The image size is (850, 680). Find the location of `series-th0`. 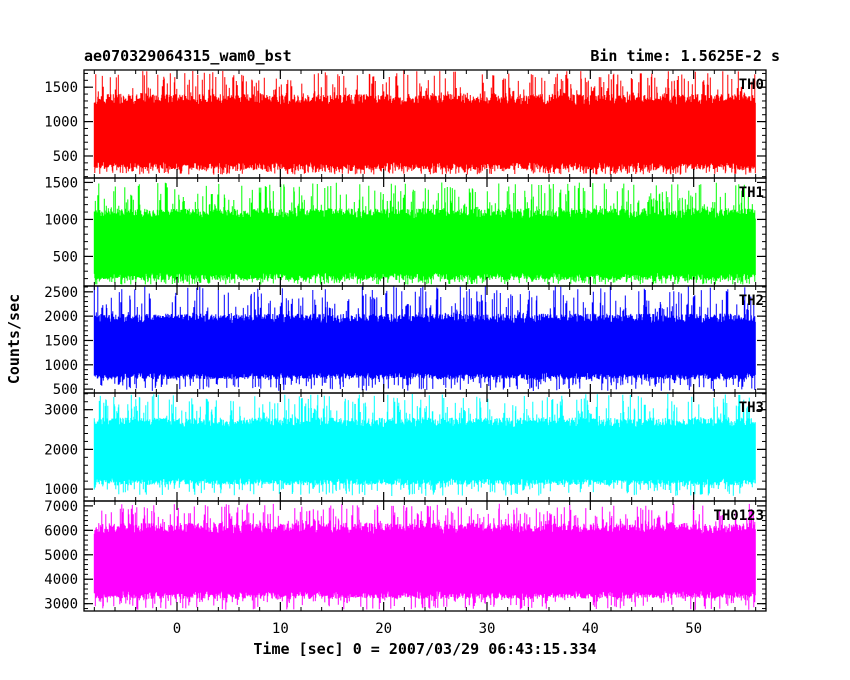

series-th0 is located at coordinates (424, 122).